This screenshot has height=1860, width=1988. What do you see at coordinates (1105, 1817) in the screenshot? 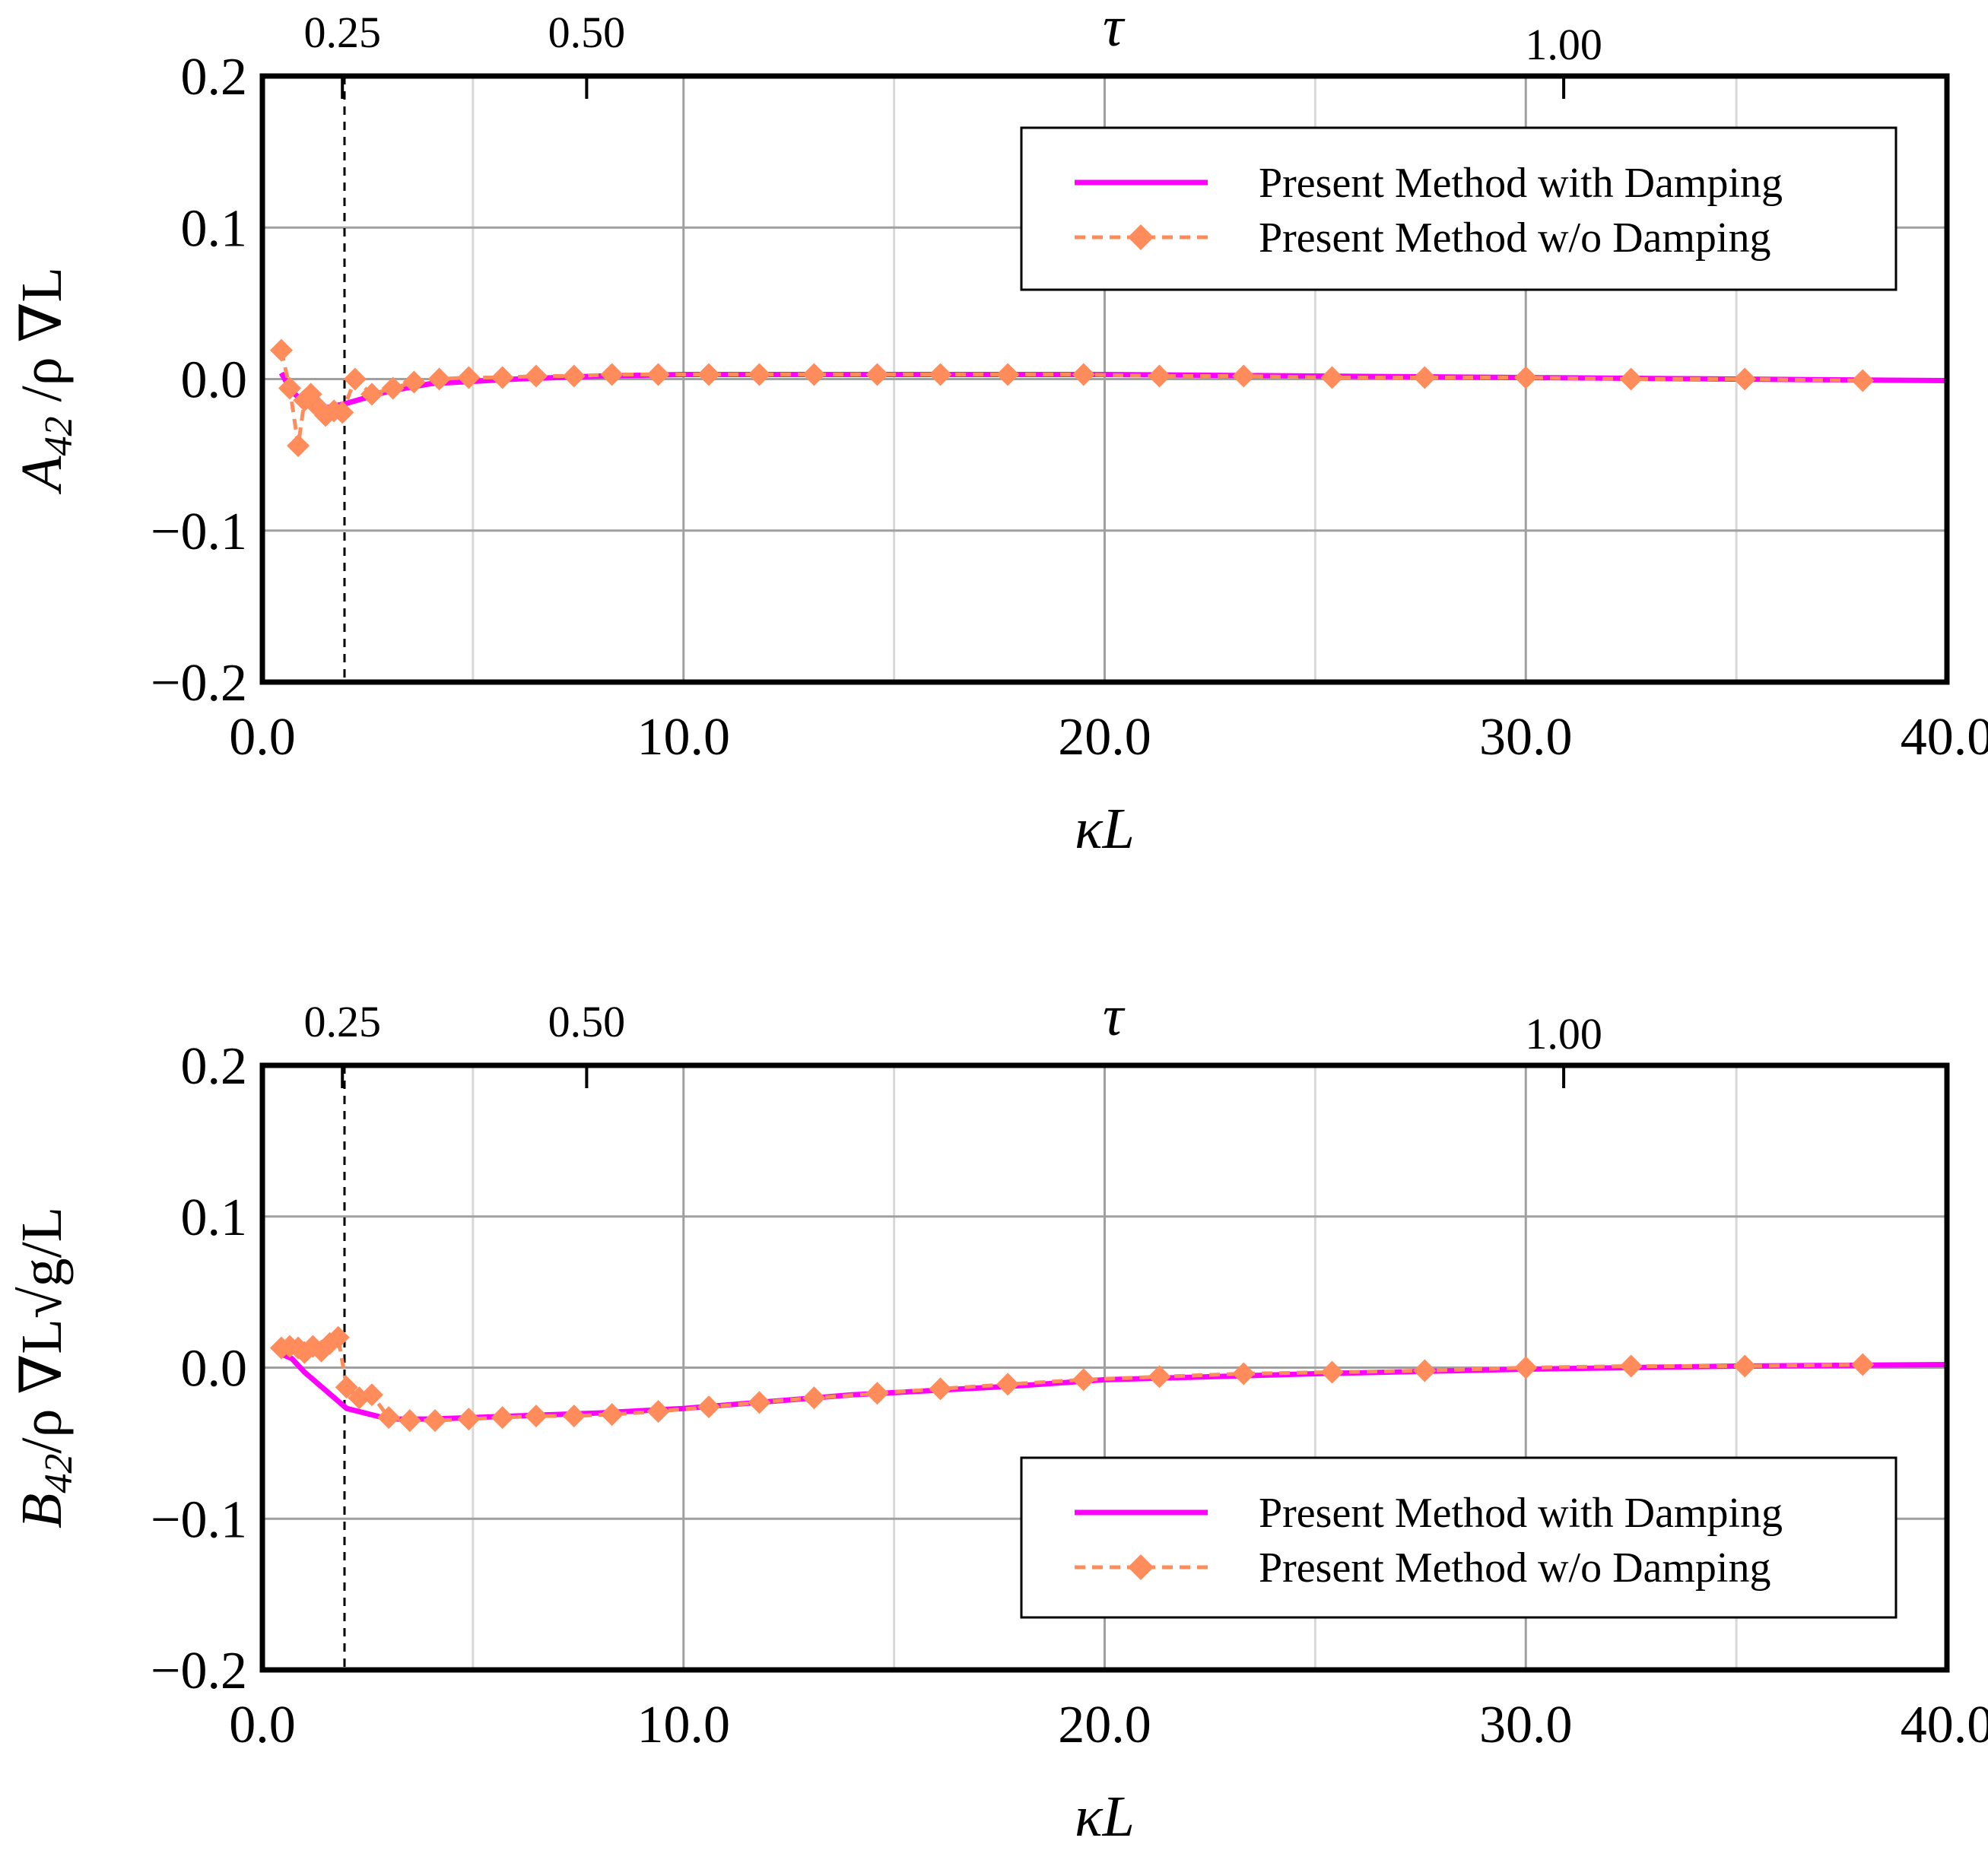
I see `x-axis-title: κL` at bounding box center [1105, 1817].